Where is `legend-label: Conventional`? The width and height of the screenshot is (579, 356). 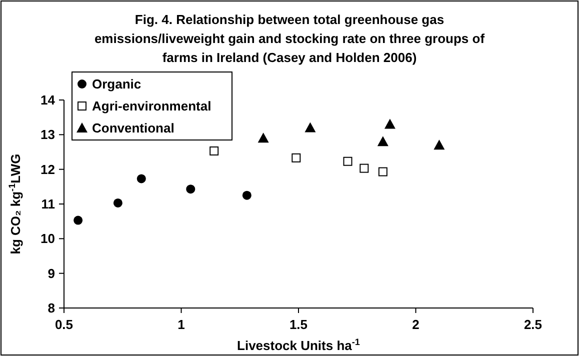
legend-label: Conventional is located at coordinates (133, 128).